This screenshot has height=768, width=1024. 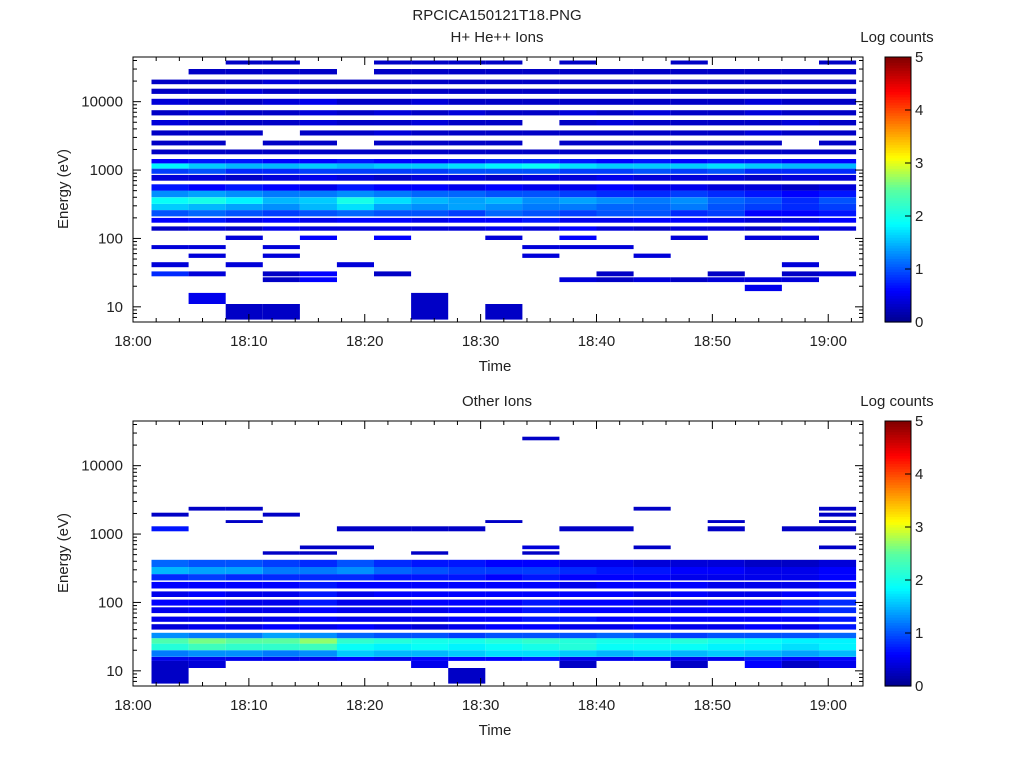 What do you see at coordinates (496, 15) in the screenshot?
I see `figure-title: RPCICA150121T18.PNG` at bounding box center [496, 15].